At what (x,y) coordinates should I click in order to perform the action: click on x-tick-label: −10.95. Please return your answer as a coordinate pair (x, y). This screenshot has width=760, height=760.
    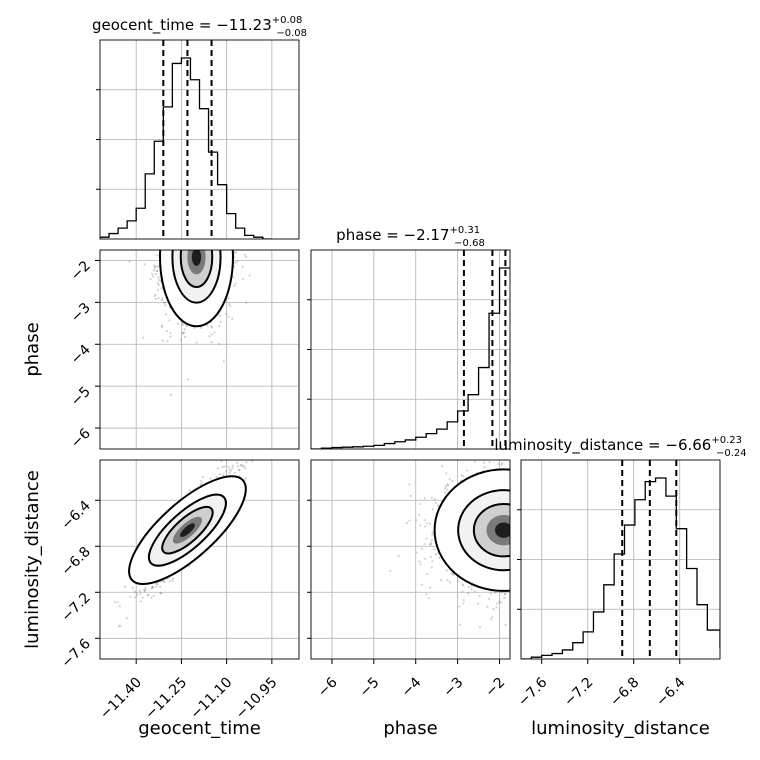
    Looking at the image, I should click on (257, 699).